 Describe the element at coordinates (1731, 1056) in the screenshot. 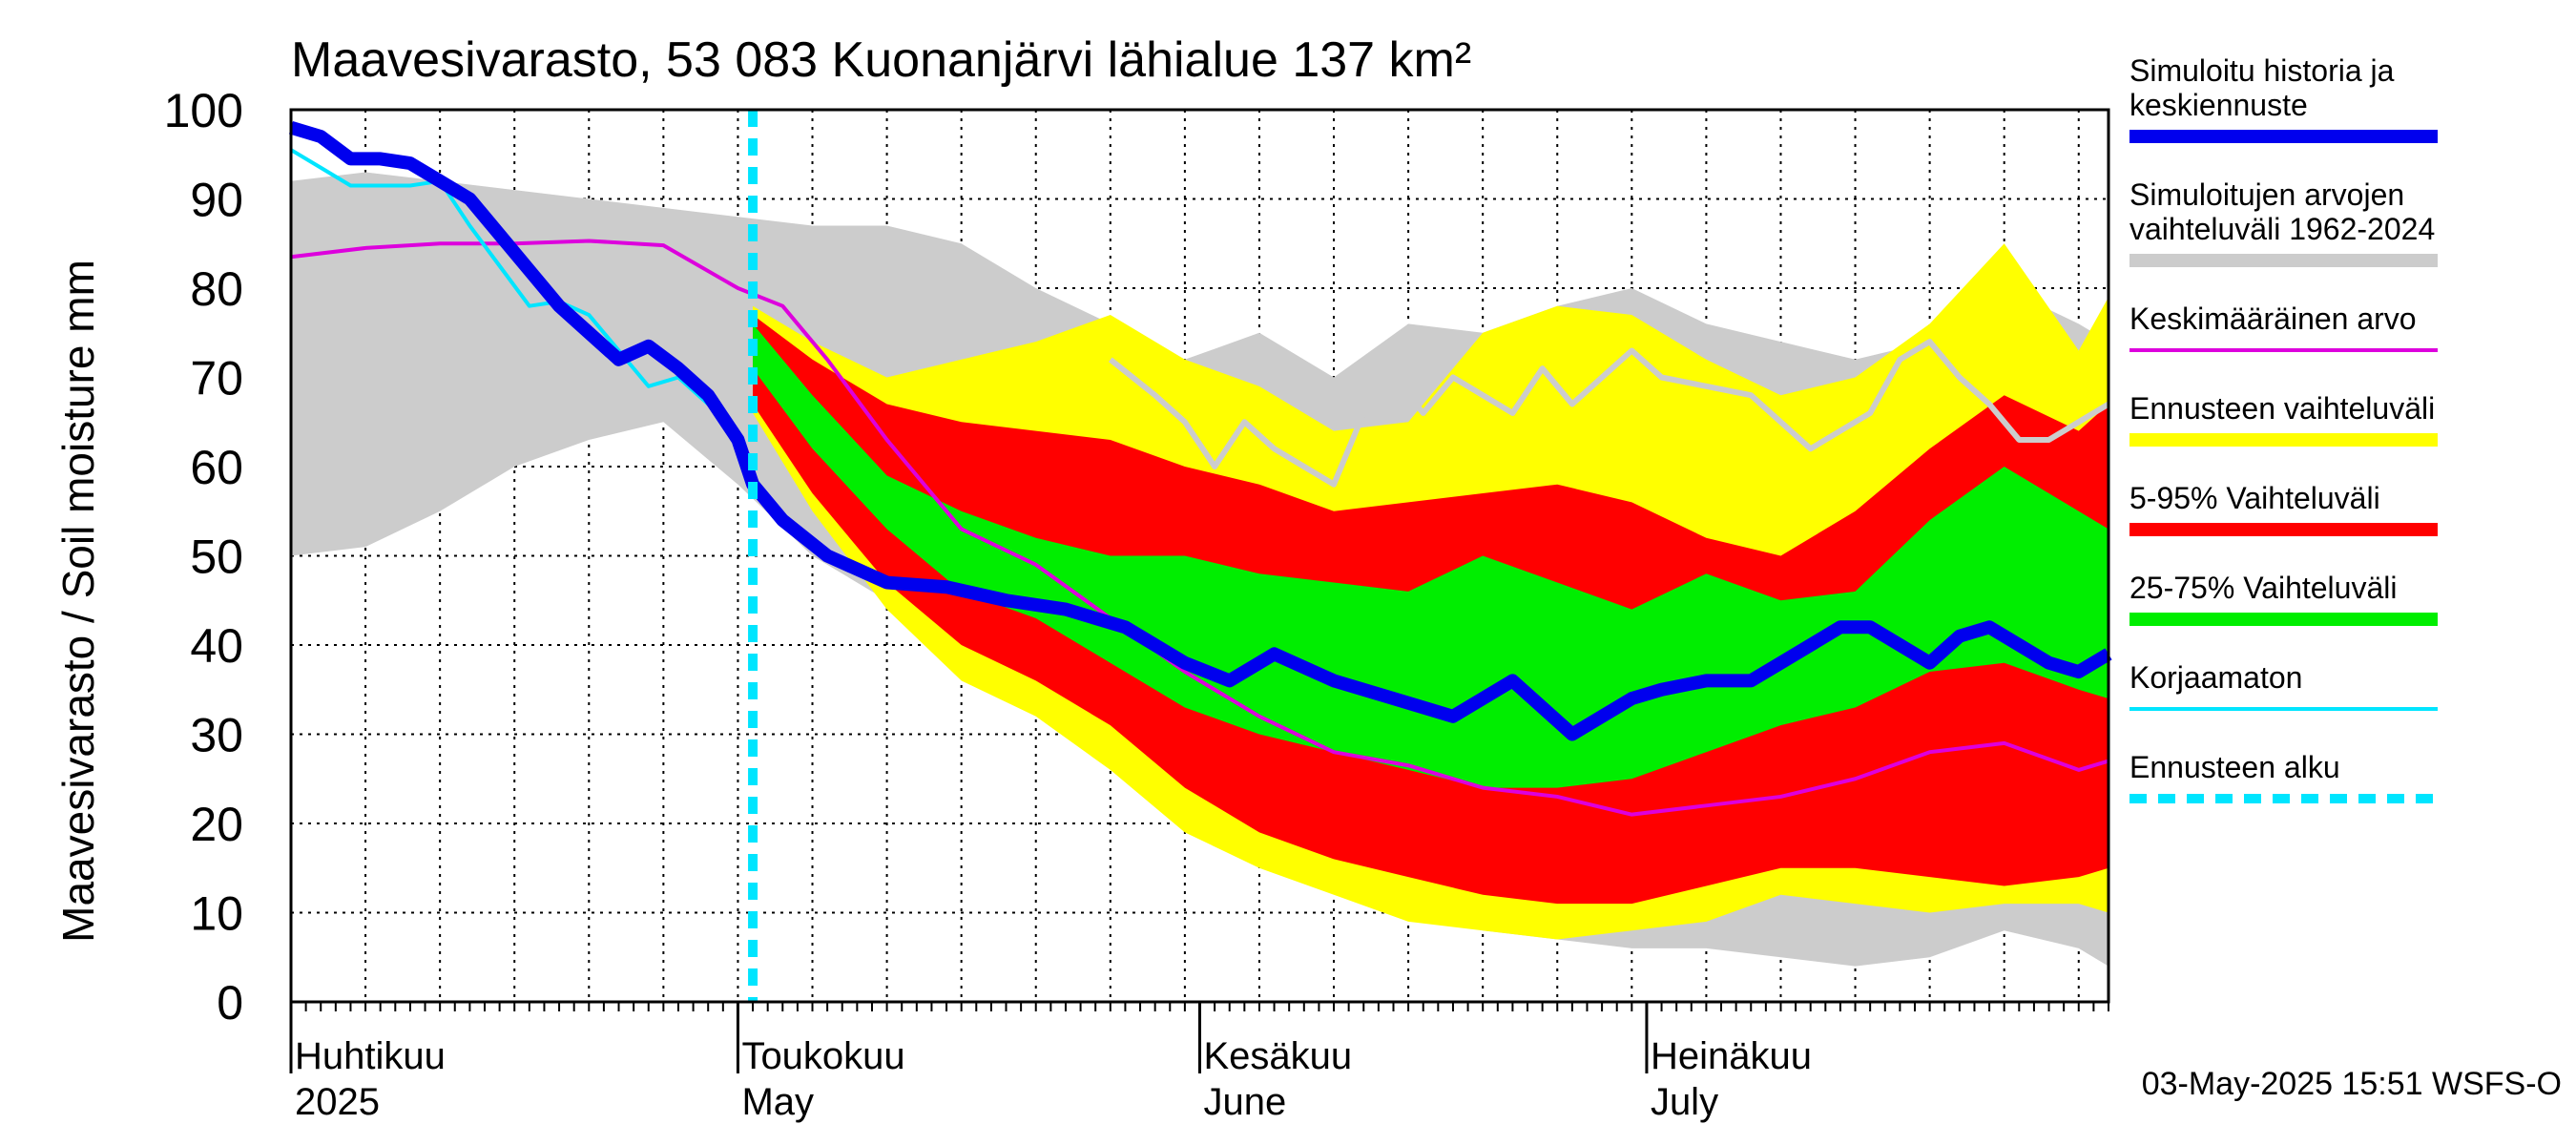

I see `month-label-fi: Heinäkuu` at that location.